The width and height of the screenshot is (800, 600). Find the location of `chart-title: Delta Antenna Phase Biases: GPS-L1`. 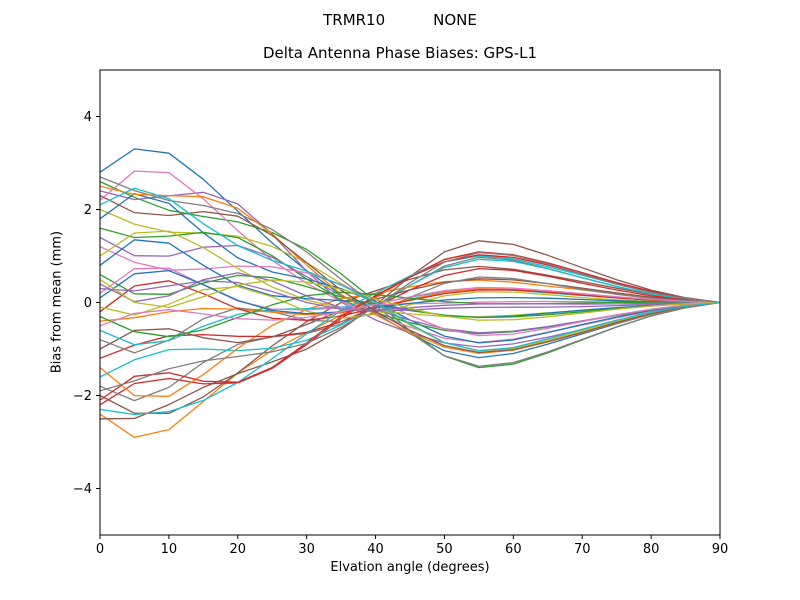

chart-title: Delta Antenna Phase Biases: GPS-L1 is located at coordinates (400, 53).